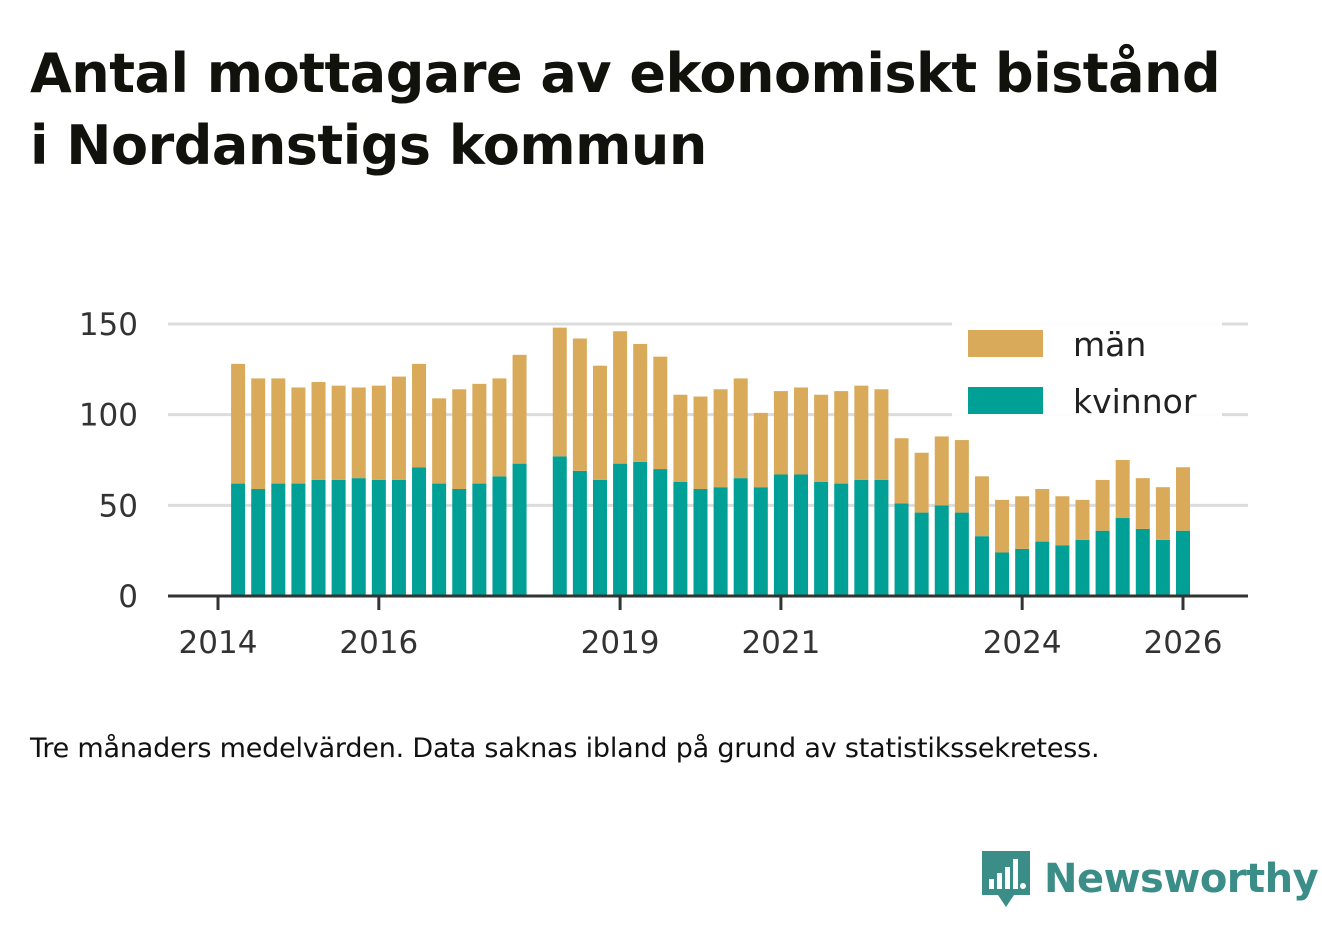  Describe the element at coordinates (1109, 344) in the screenshot. I see `legend-label-man: män` at that location.